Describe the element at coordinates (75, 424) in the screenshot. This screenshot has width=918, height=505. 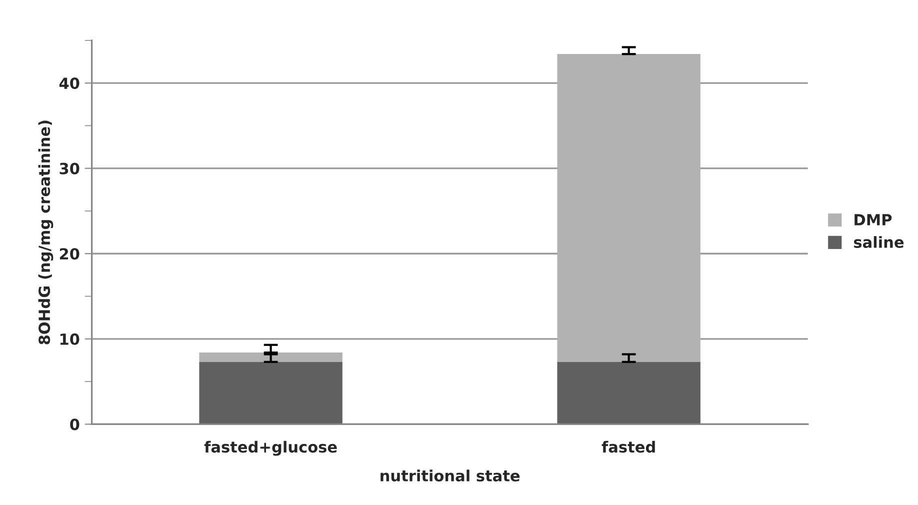
I see `y-tick-label: 0` at that location.